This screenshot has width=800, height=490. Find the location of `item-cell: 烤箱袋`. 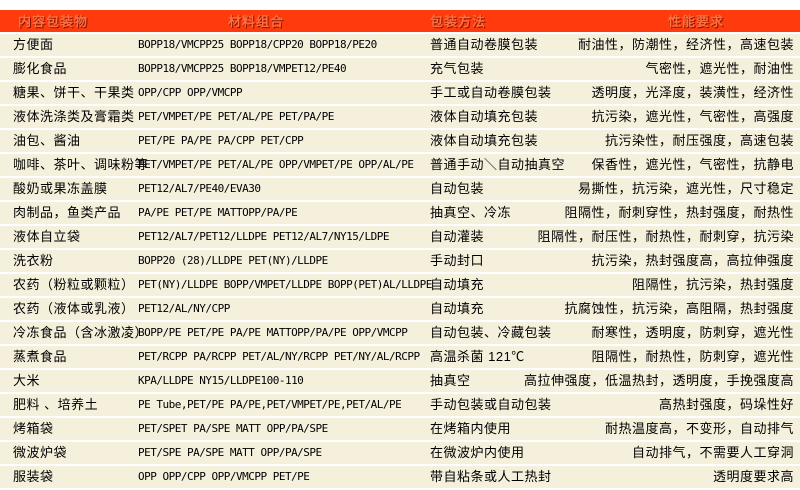

item-cell: 烤箱袋 is located at coordinates (33, 428).